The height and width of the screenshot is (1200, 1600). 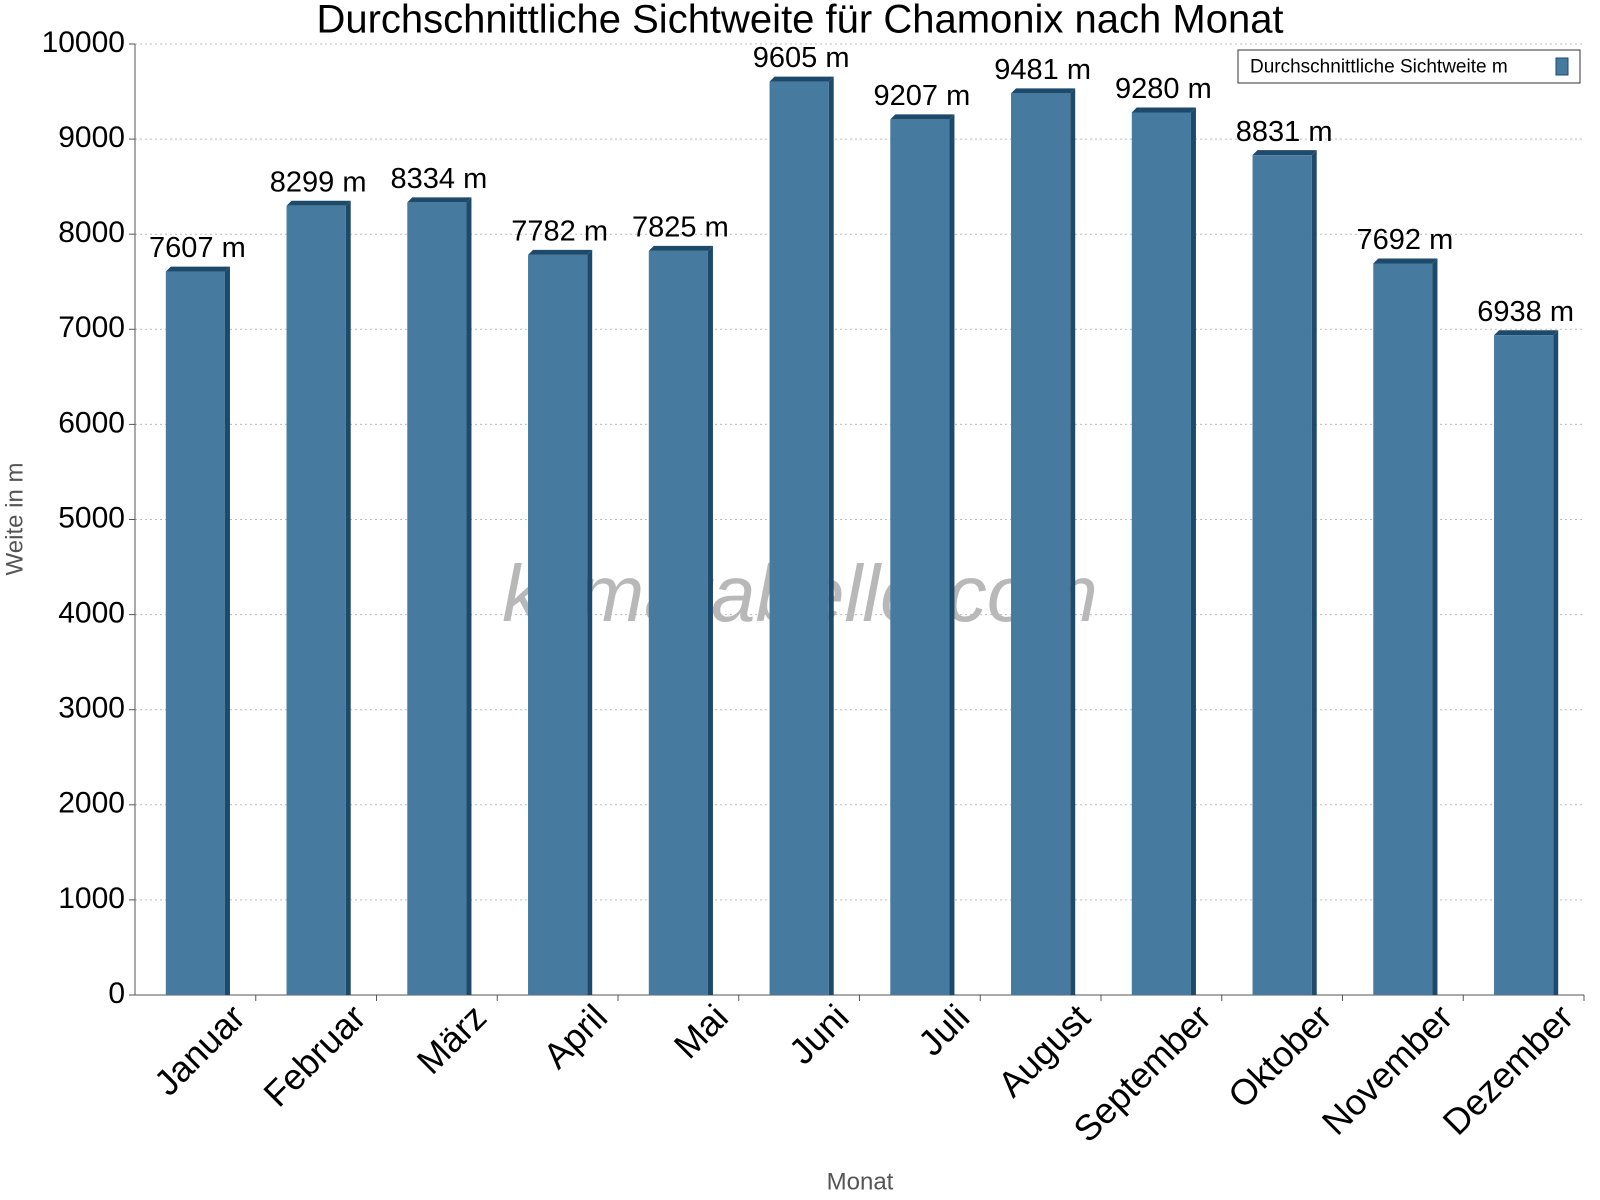 I want to click on y-tick-label: 1000, so click(x=91, y=898).